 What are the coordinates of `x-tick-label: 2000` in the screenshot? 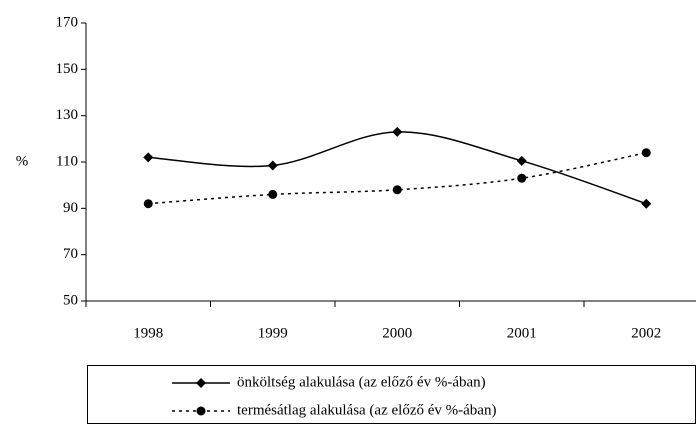 It's located at (397, 333).